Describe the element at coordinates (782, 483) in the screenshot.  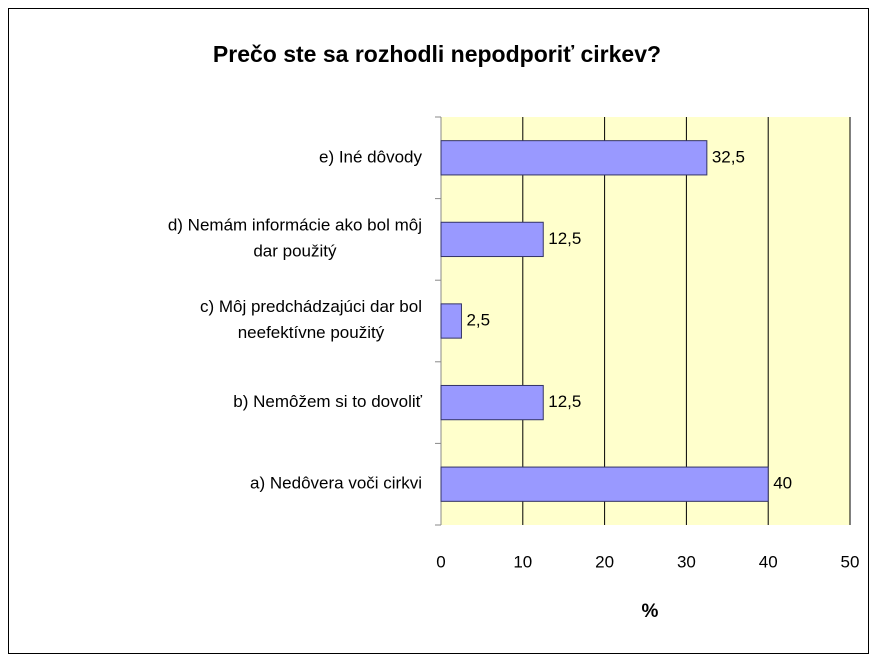
I see `value-label: 40` at that location.